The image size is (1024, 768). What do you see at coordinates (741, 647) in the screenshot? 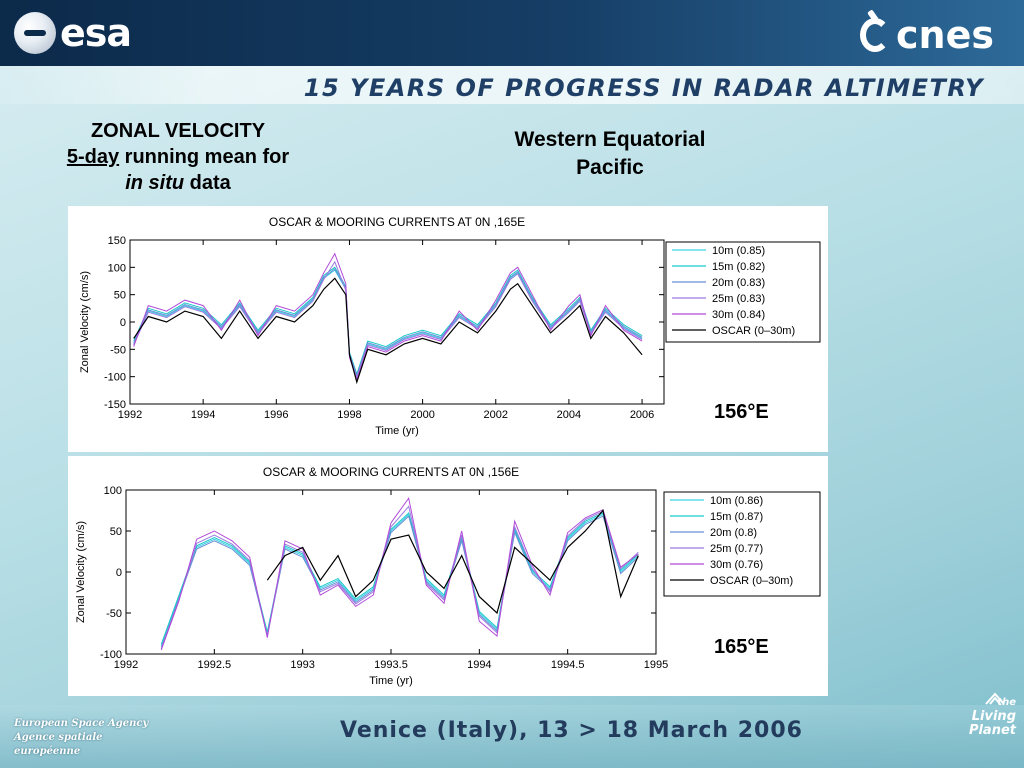
I see `location-label-bottom: 165°E` at bounding box center [741, 647].